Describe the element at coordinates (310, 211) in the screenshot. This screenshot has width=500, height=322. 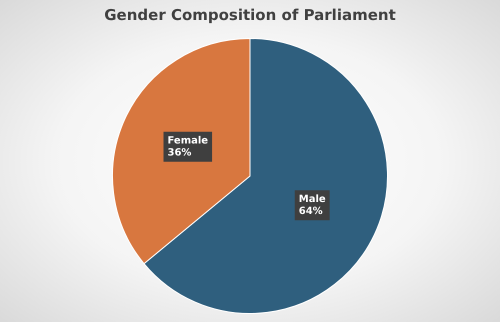
I see `data-label: 64%` at that location.